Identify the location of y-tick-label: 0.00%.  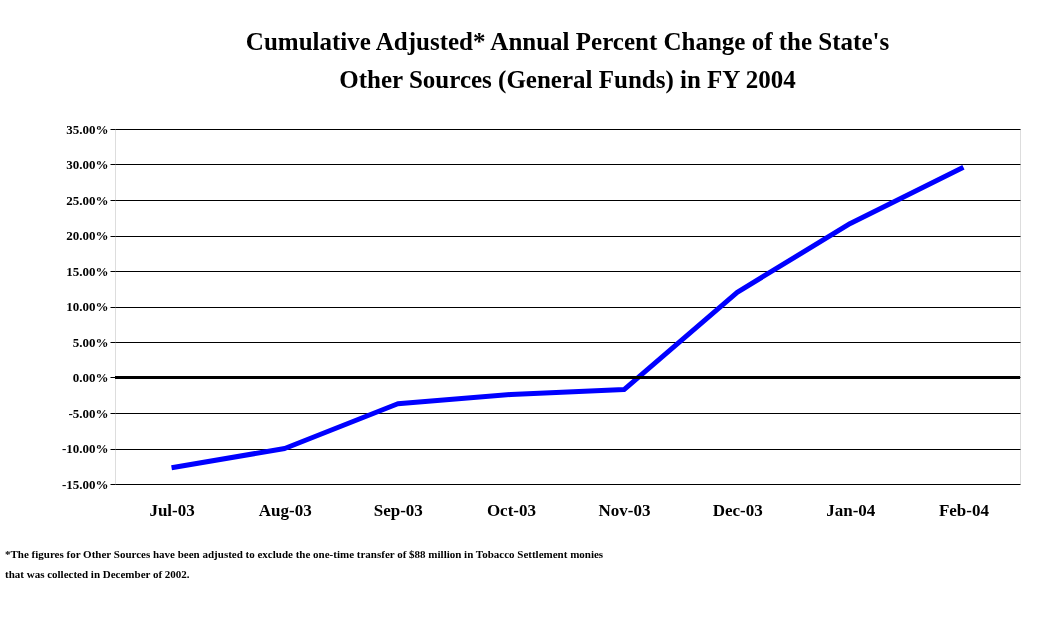
(90, 377).